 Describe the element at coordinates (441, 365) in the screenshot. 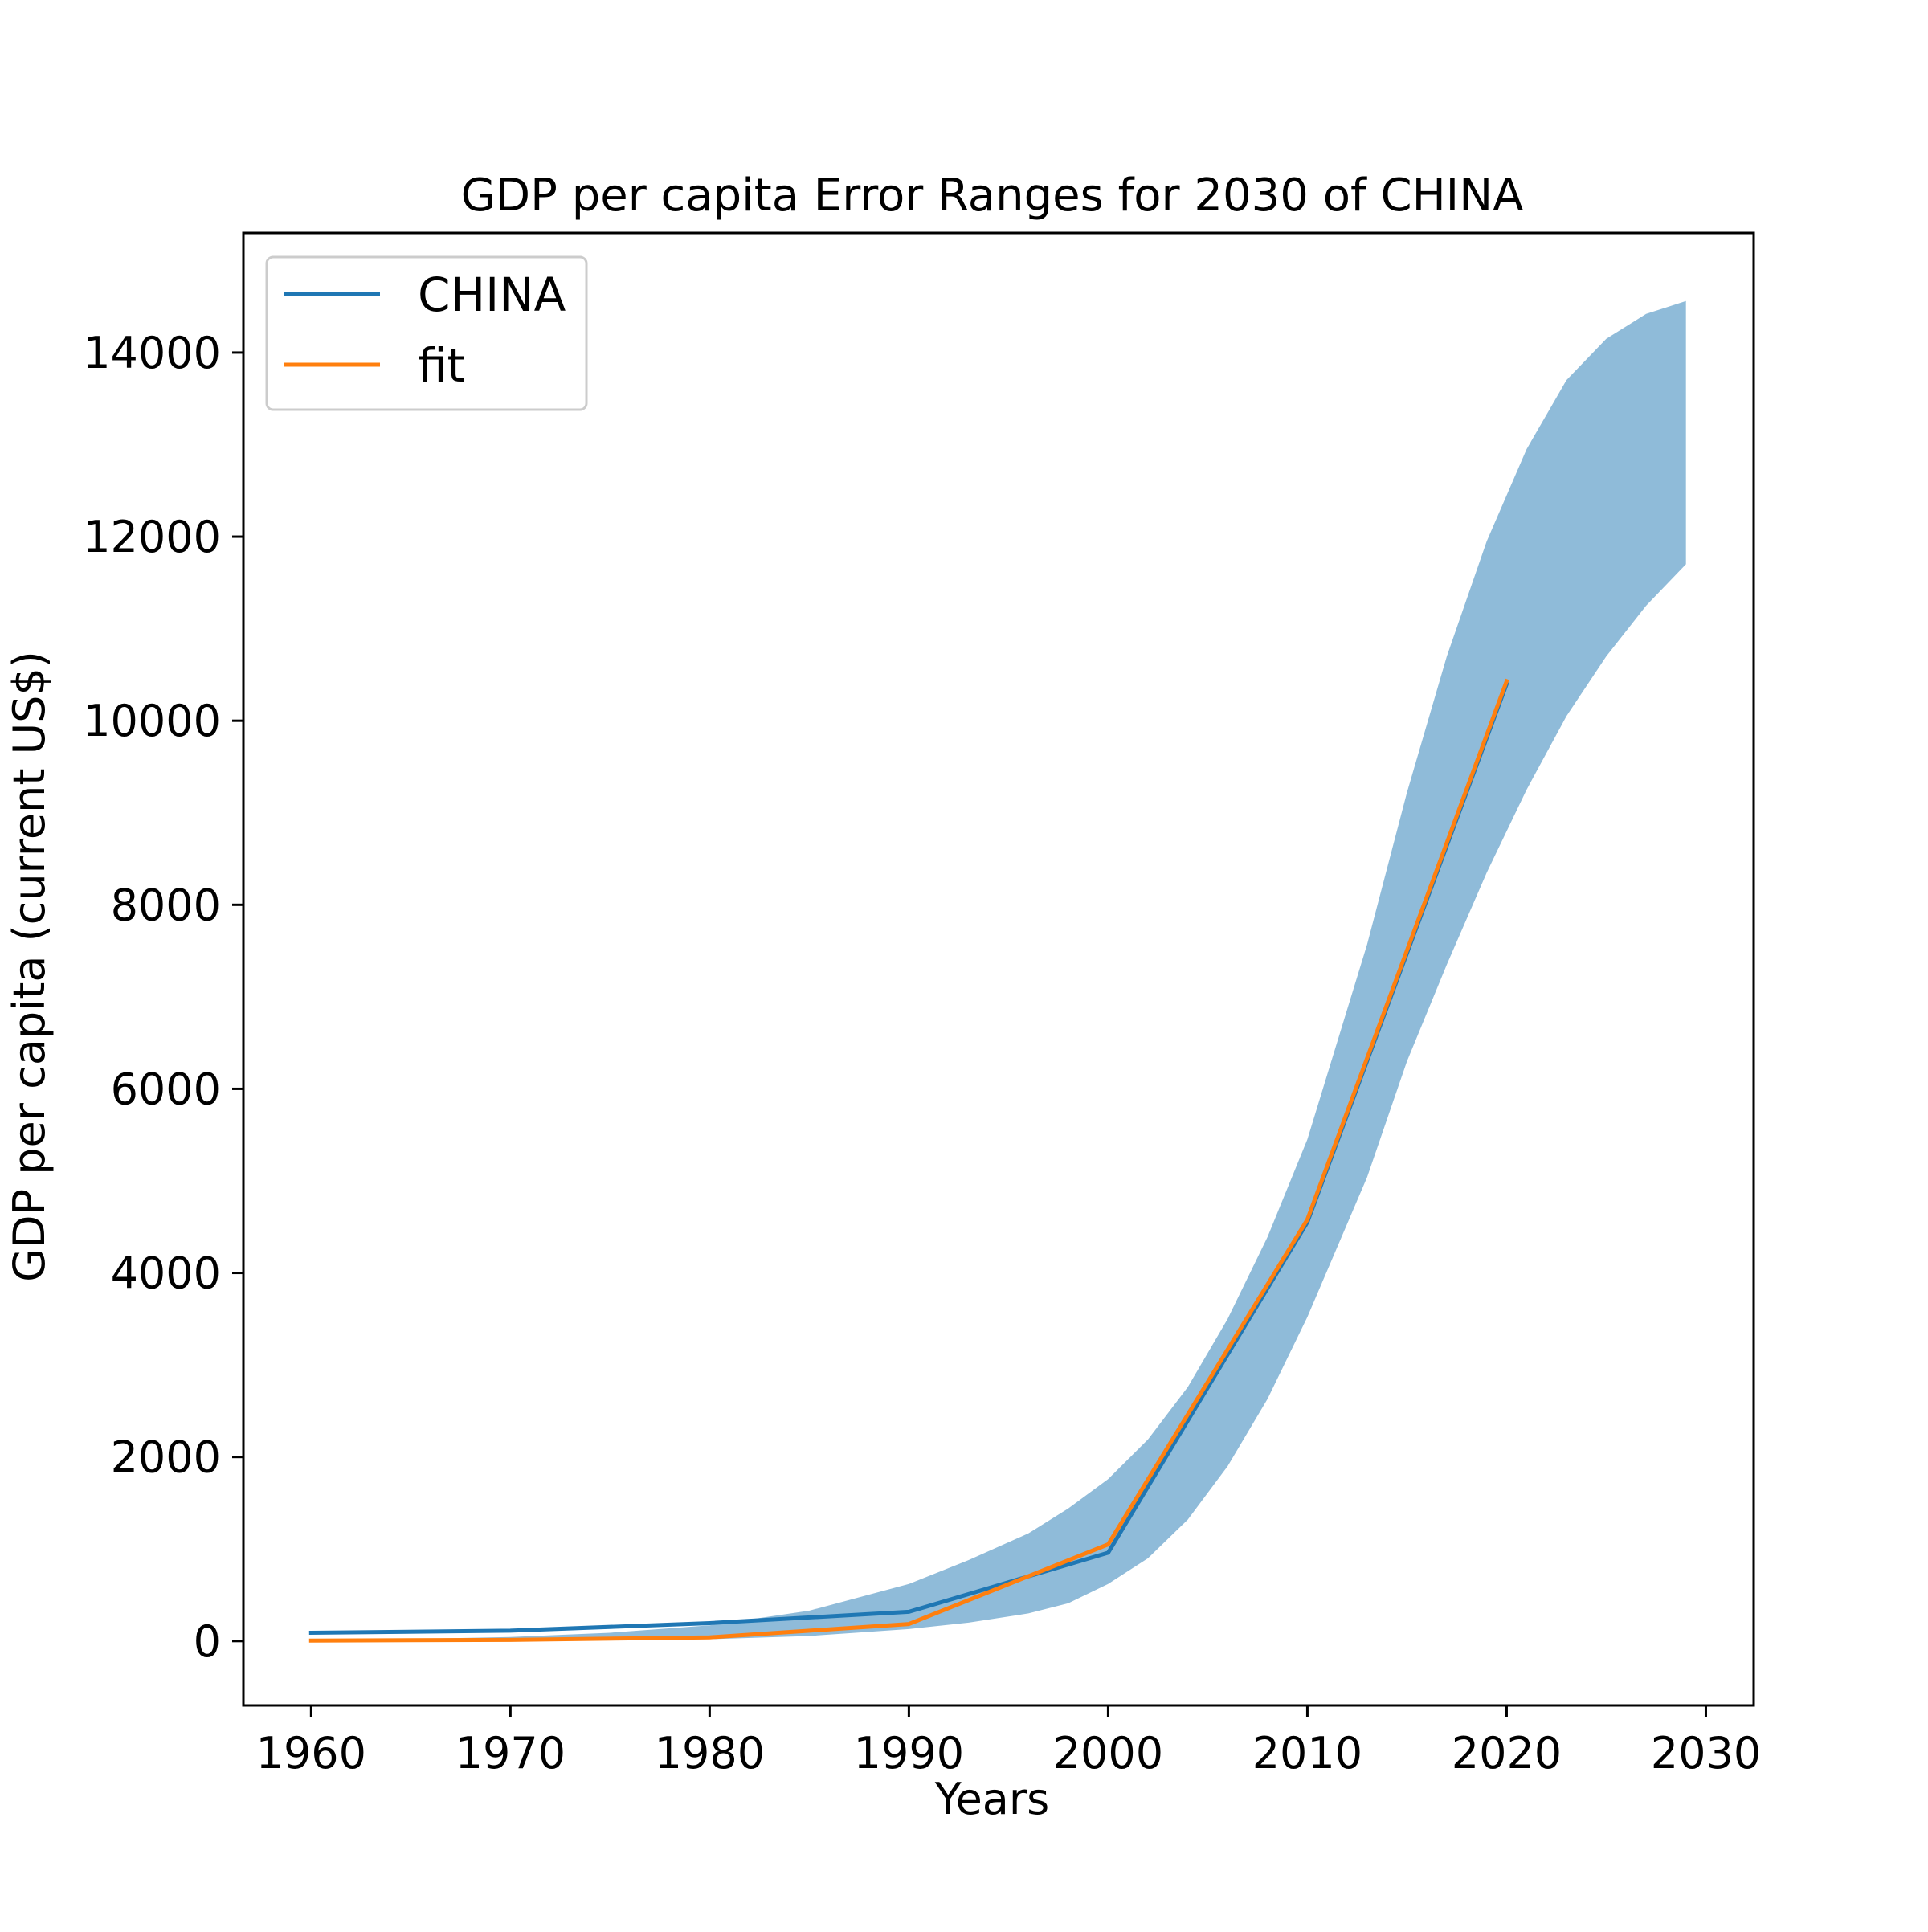

I see `legend-fit-label: fit` at that location.